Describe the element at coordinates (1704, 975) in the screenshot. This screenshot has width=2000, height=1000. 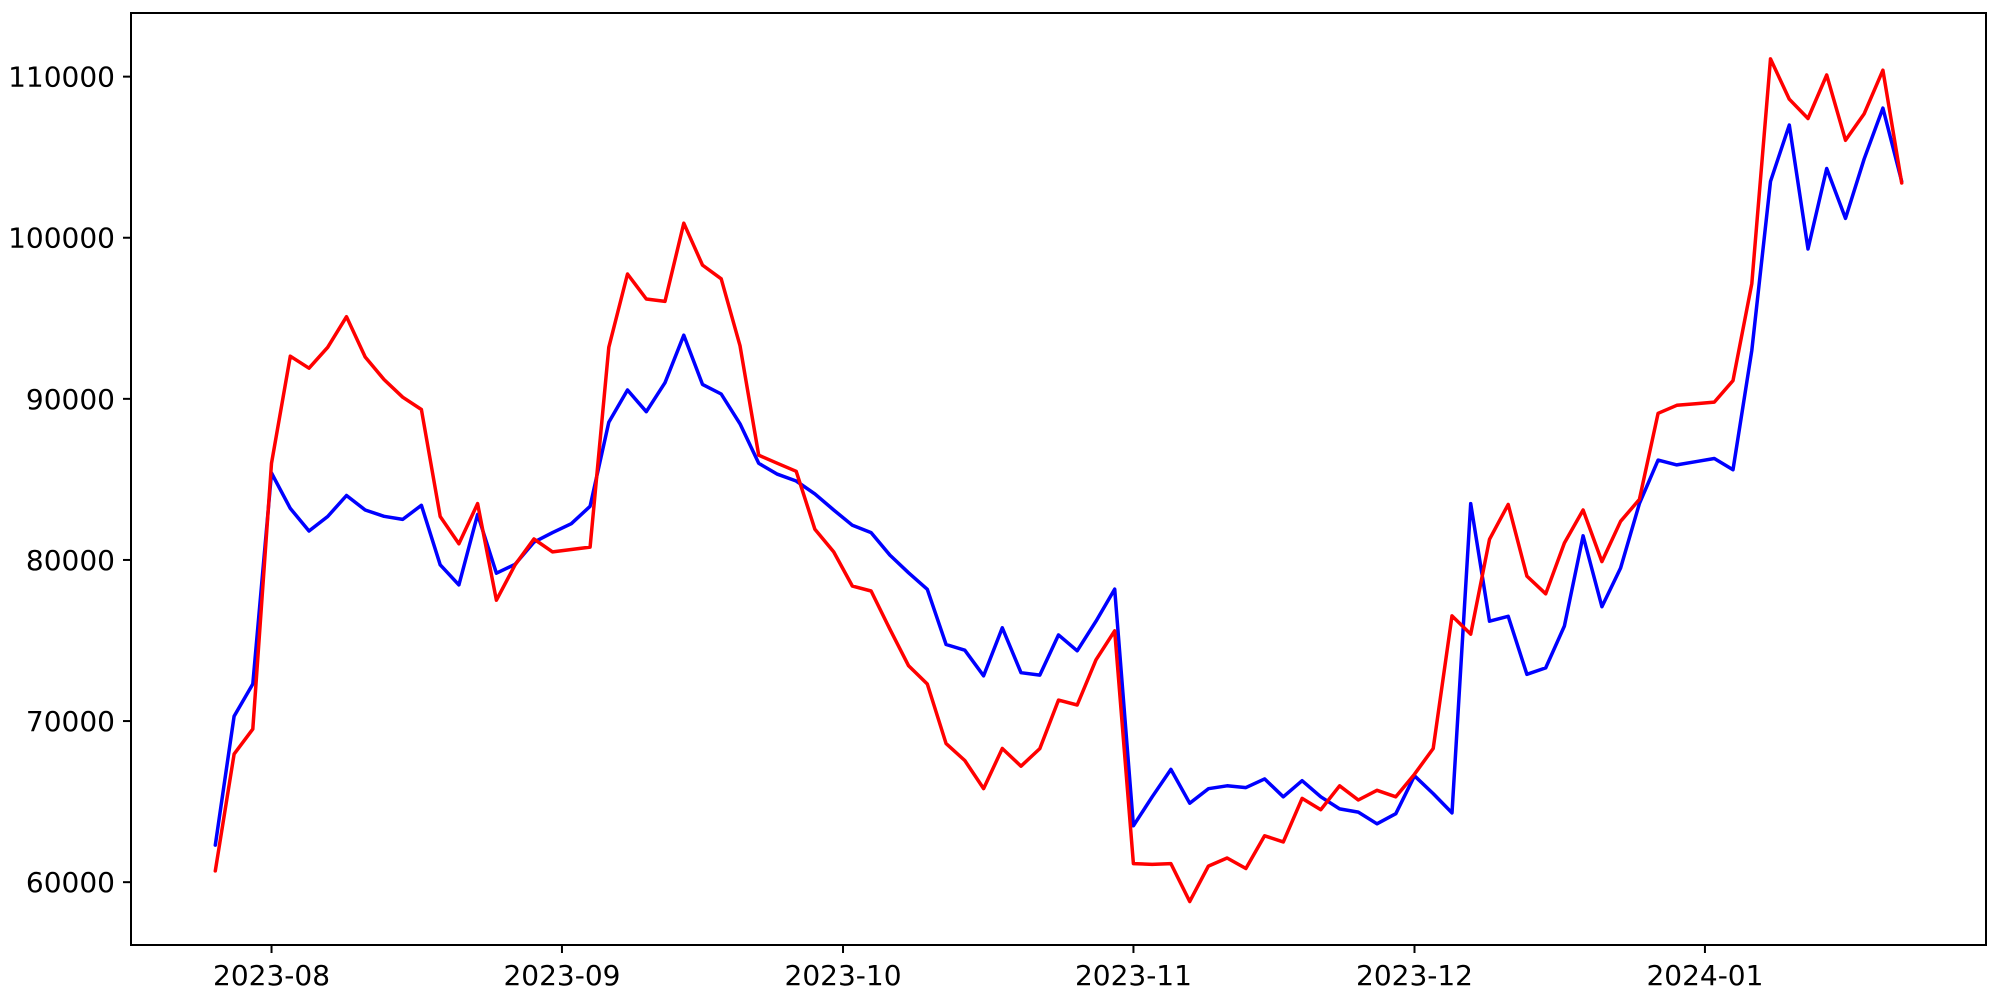
I see `x-axis-tick-label: 2024-01` at that location.